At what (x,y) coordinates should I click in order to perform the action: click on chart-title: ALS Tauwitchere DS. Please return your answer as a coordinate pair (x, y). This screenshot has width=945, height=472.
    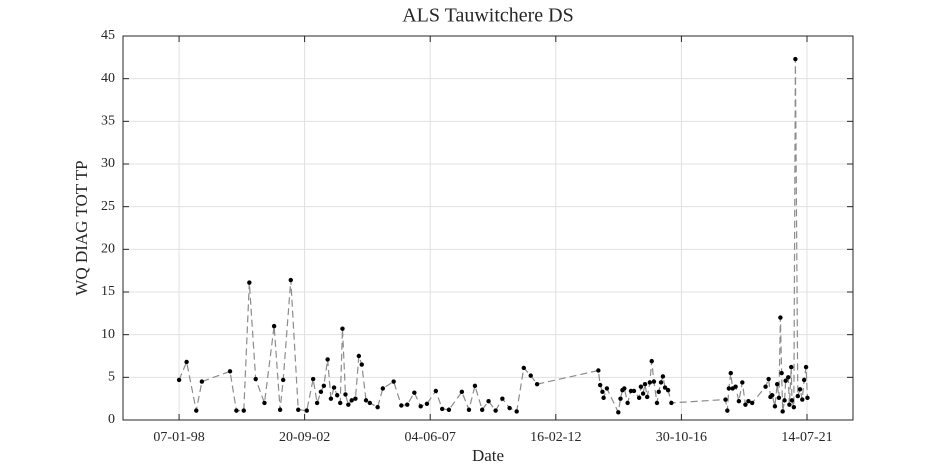
    Looking at the image, I should click on (488, 16).